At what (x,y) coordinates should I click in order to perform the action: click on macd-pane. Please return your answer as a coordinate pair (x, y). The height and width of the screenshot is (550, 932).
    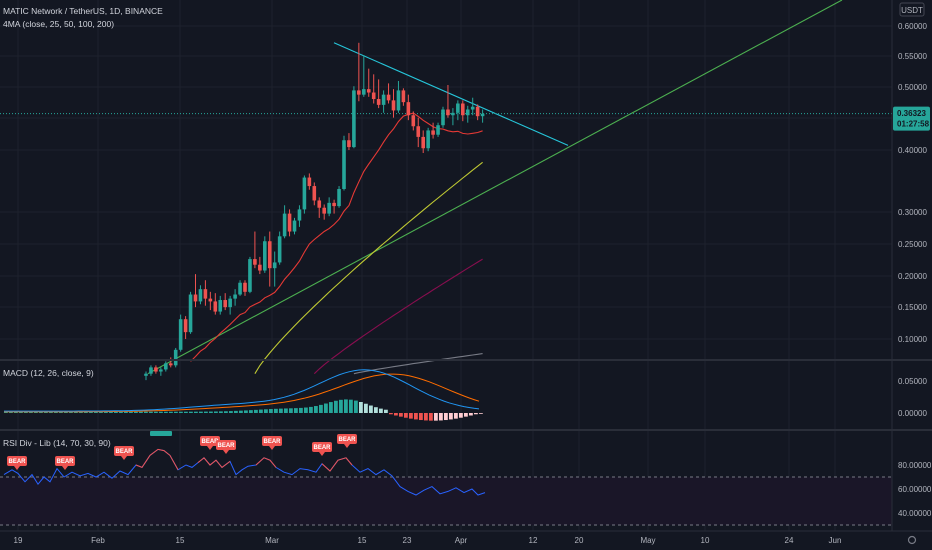
    Looking at the image, I should click on (243, 395).